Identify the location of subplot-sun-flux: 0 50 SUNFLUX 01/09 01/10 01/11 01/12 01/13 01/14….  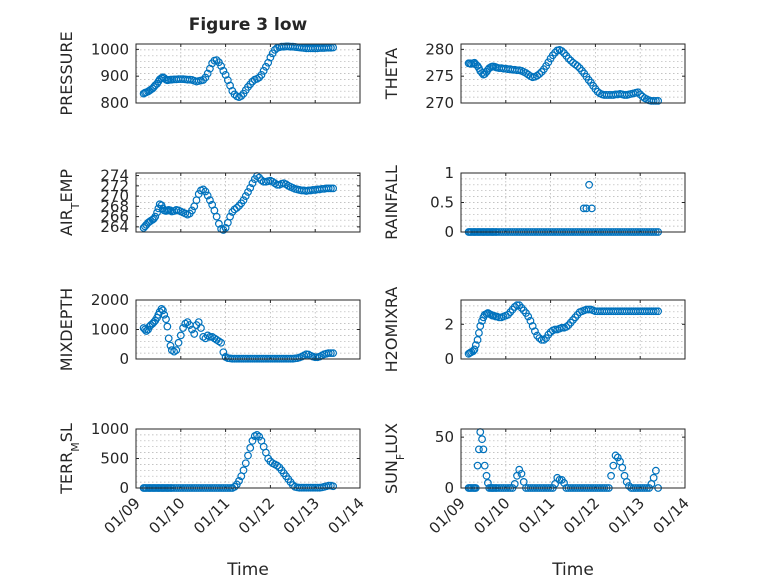
(537, 501).